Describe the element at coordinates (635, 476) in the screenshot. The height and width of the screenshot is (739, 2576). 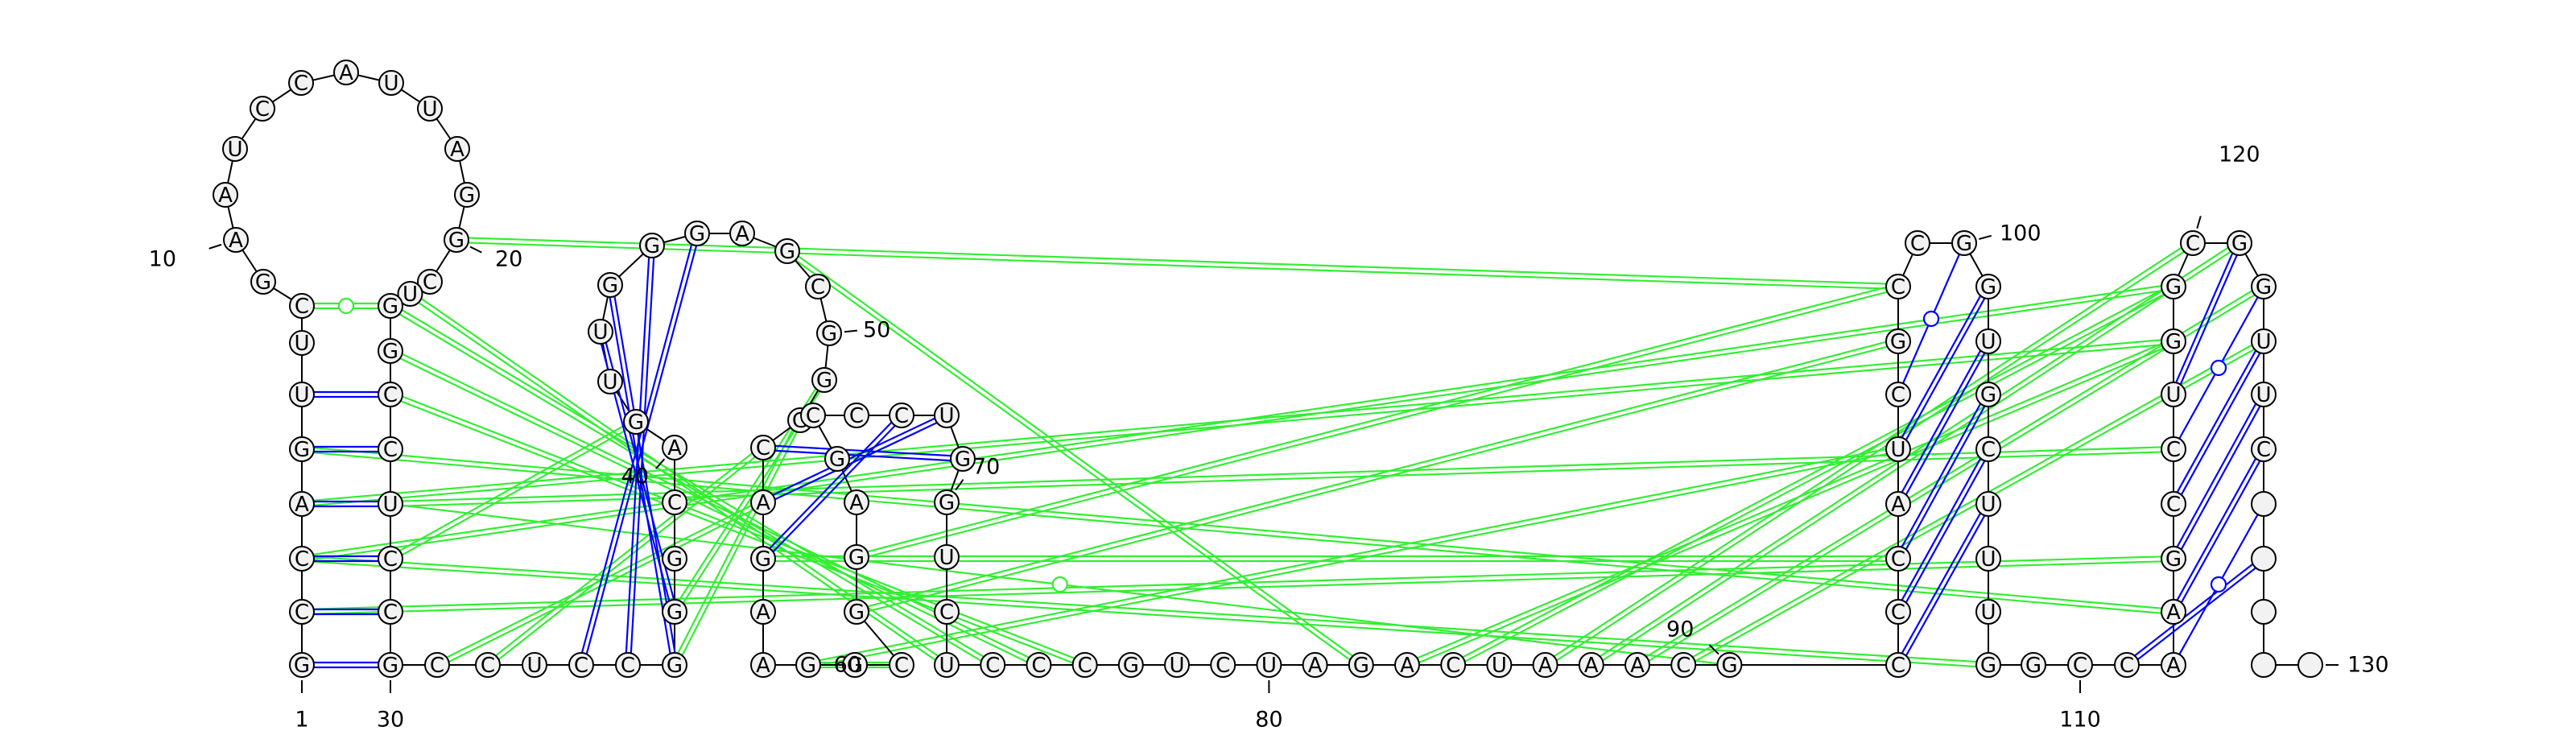
I see `numbering-label: 40` at that location.